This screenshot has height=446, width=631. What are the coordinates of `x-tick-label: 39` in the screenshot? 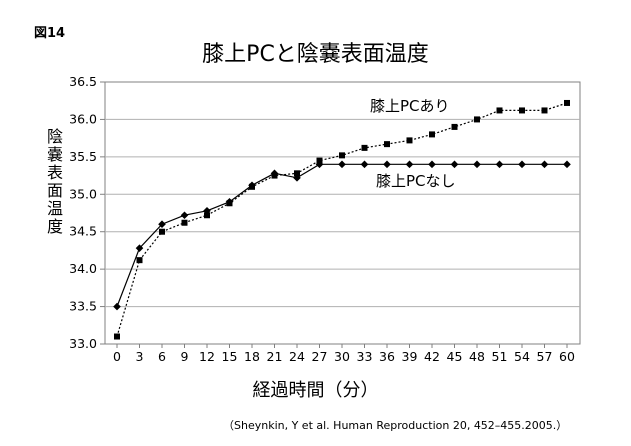 It's located at (410, 356).